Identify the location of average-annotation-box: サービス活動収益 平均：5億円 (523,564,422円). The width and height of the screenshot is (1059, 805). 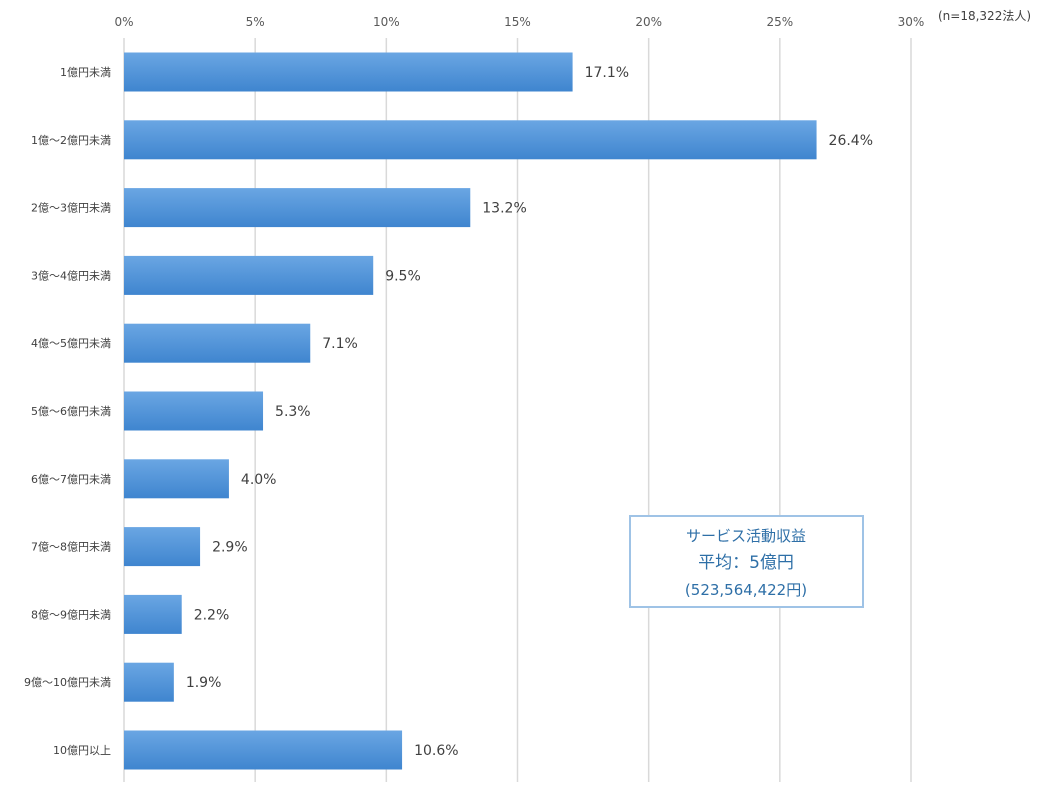
(746, 561).